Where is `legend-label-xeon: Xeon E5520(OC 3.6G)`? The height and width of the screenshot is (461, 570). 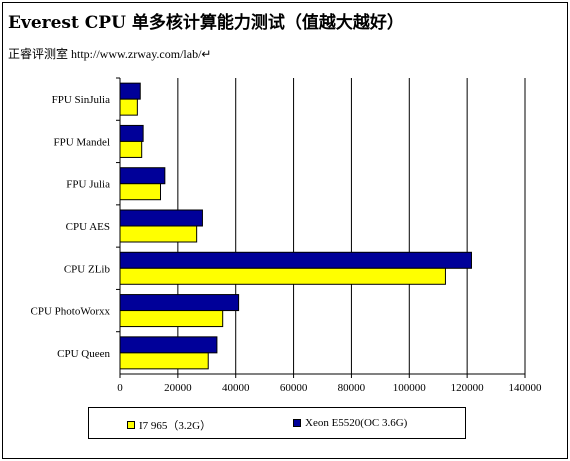 legend-label-xeon: Xeon E5520(OC 3.6G) is located at coordinates (356, 423).